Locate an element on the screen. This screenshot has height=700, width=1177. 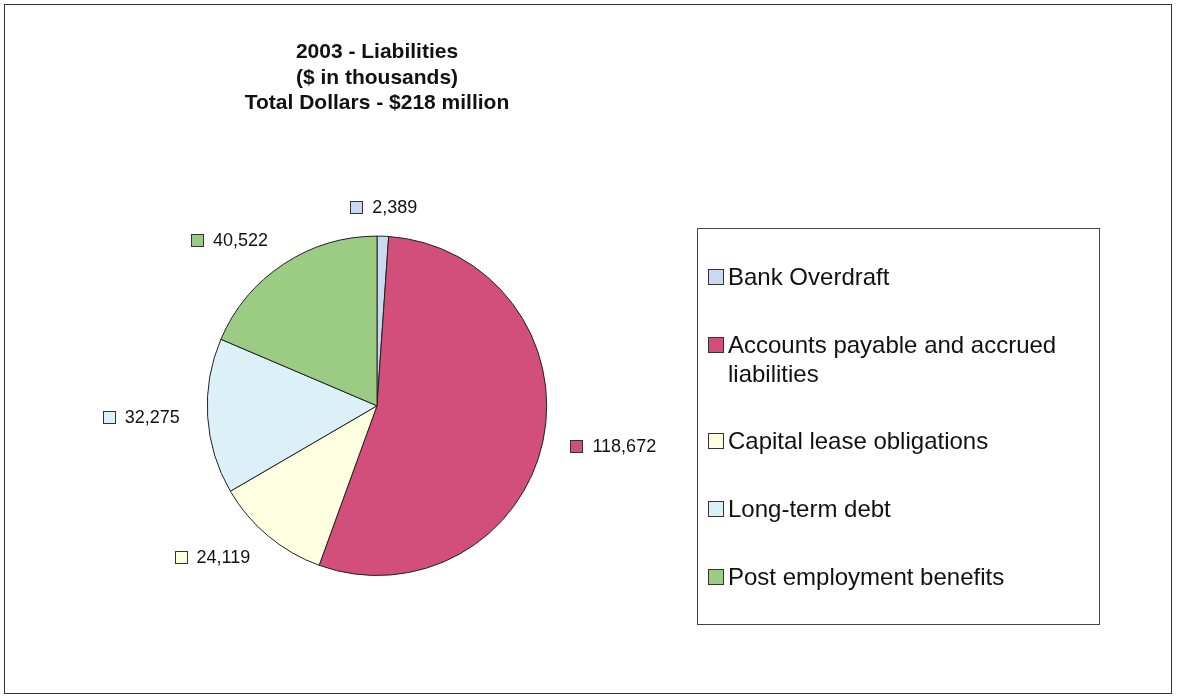
legend-label: Post employment benefits is located at coordinates (866, 576).